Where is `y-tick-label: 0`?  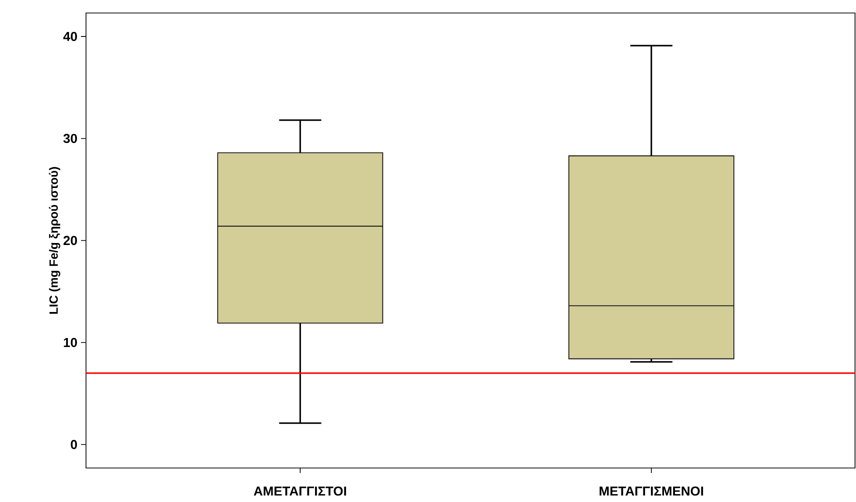
y-tick-label: 0 is located at coordinates (73, 445).